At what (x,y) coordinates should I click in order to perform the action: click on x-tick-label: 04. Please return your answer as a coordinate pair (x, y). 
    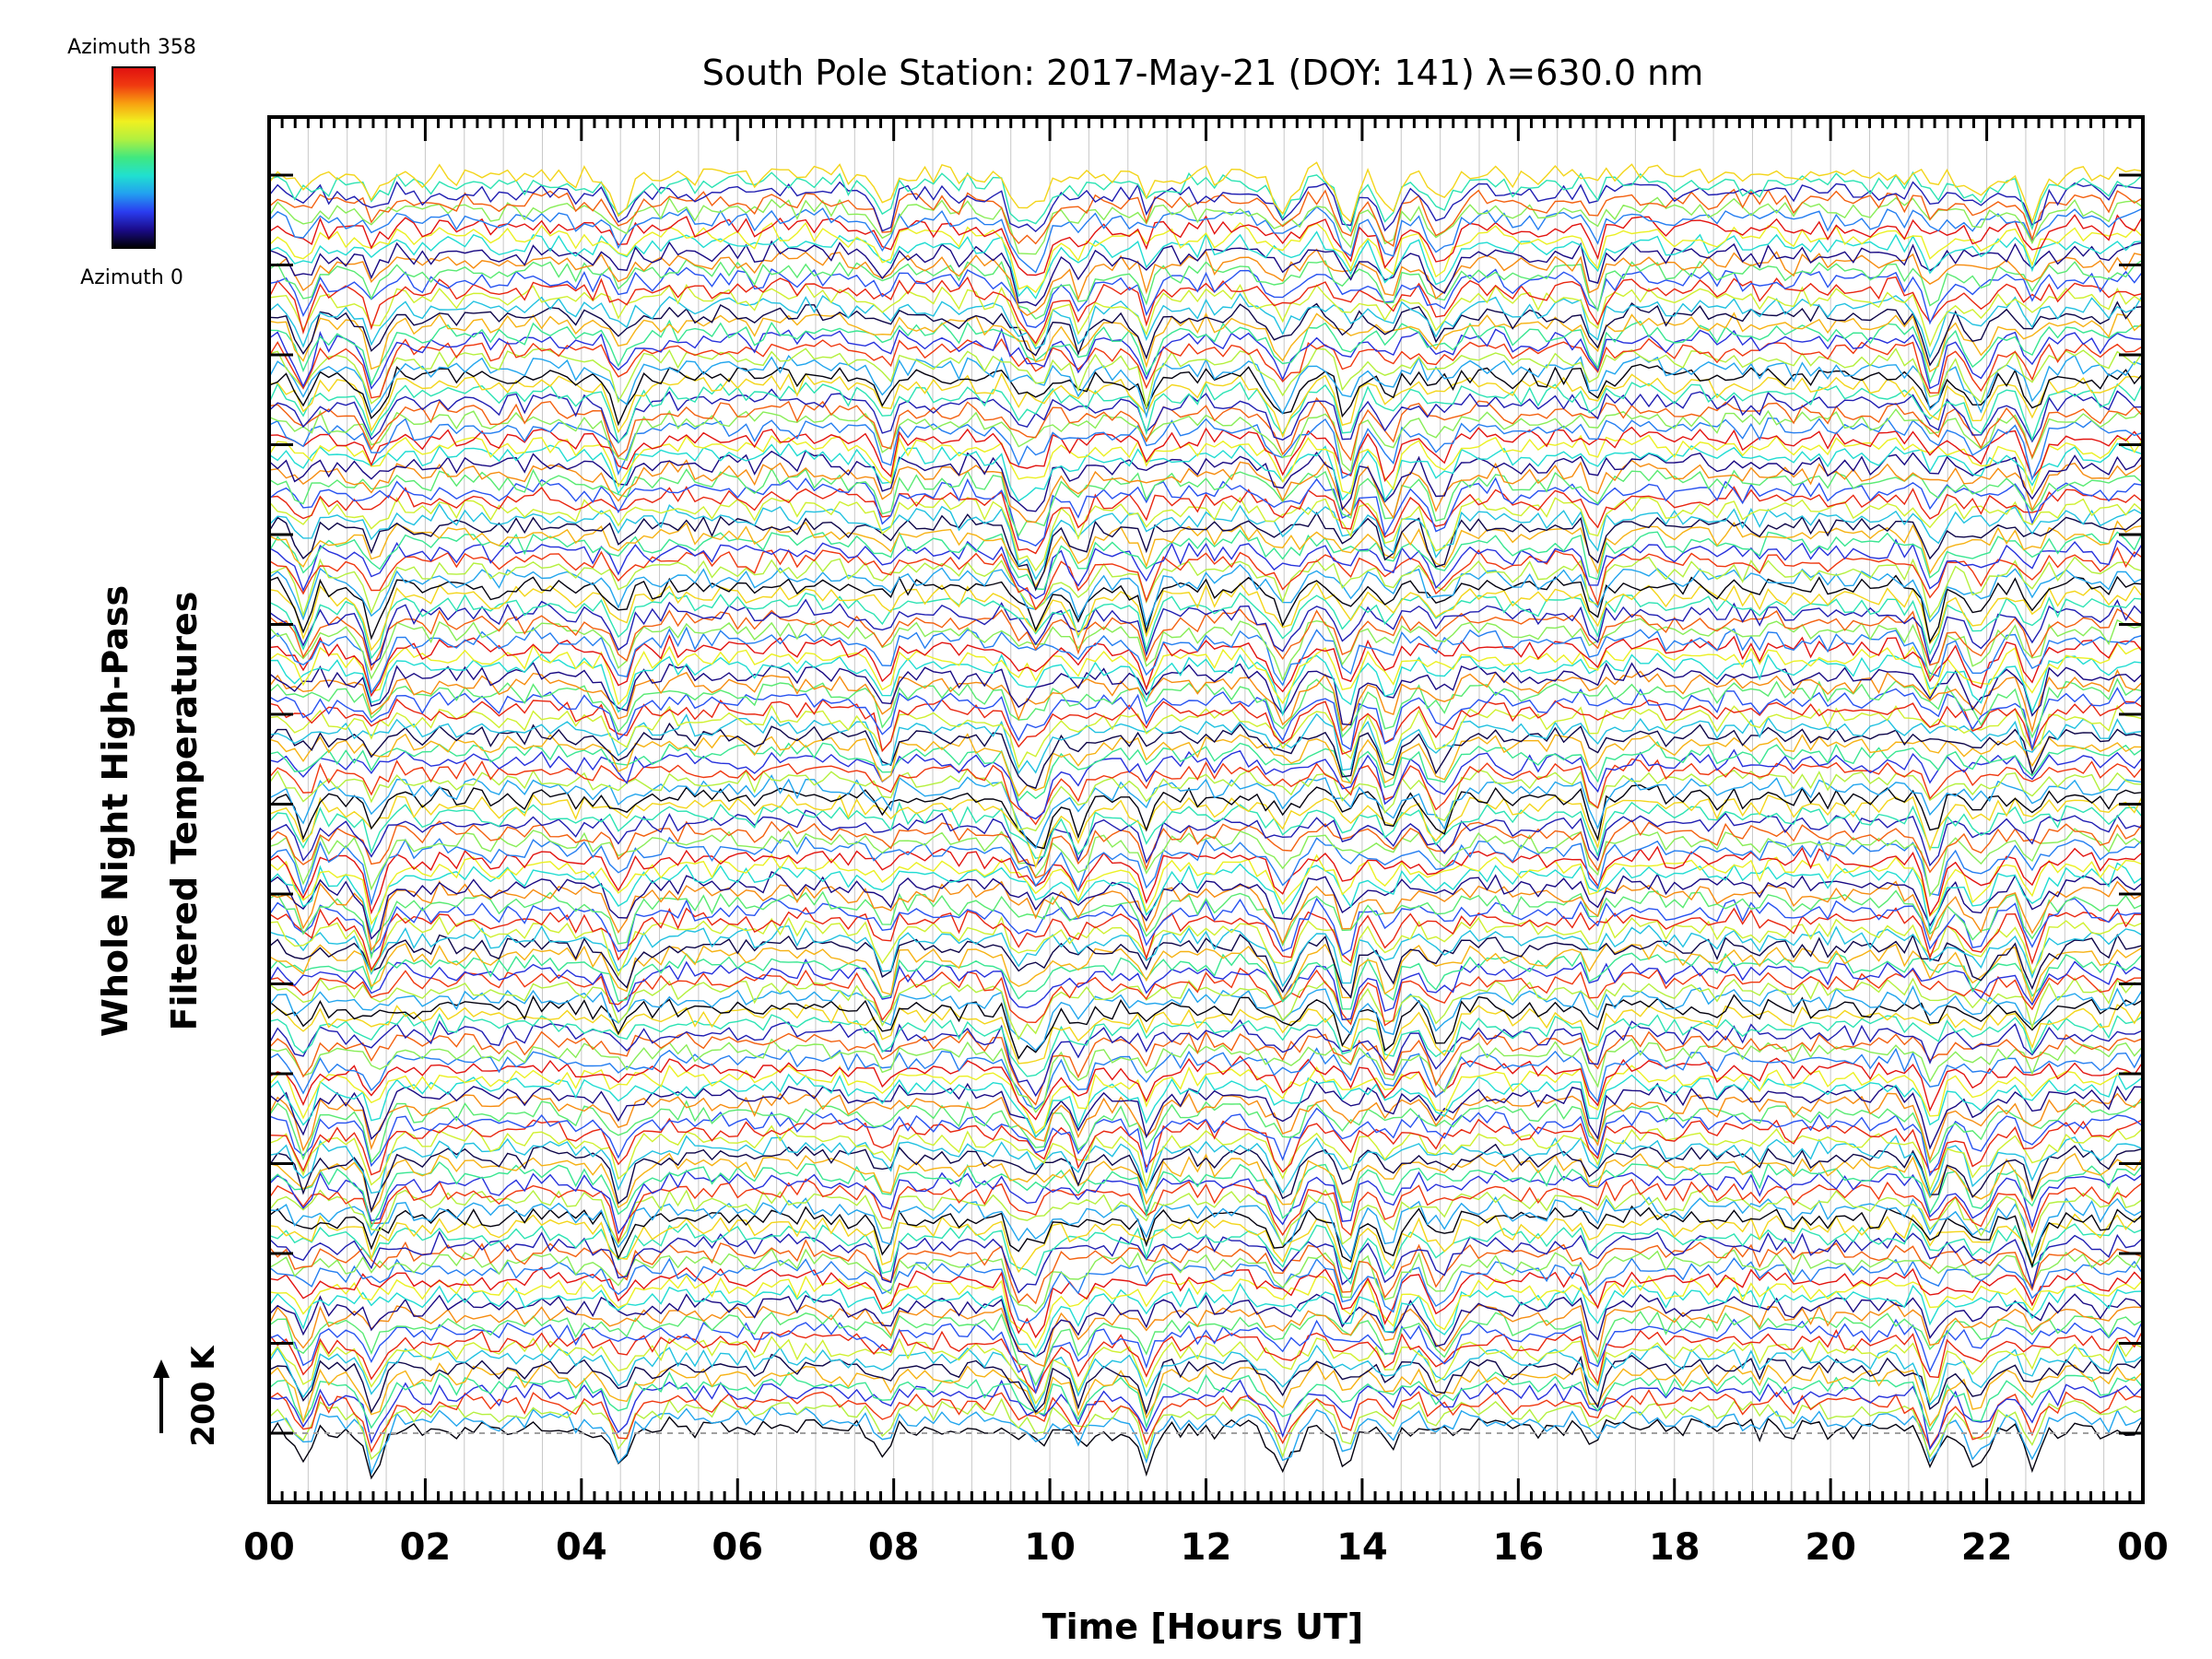
    Looking at the image, I should click on (581, 1547).